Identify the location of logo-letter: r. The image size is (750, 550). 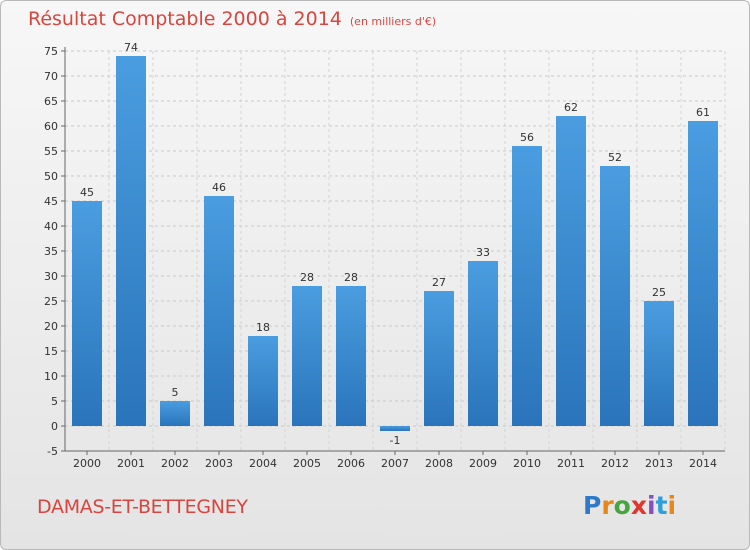
(607, 505).